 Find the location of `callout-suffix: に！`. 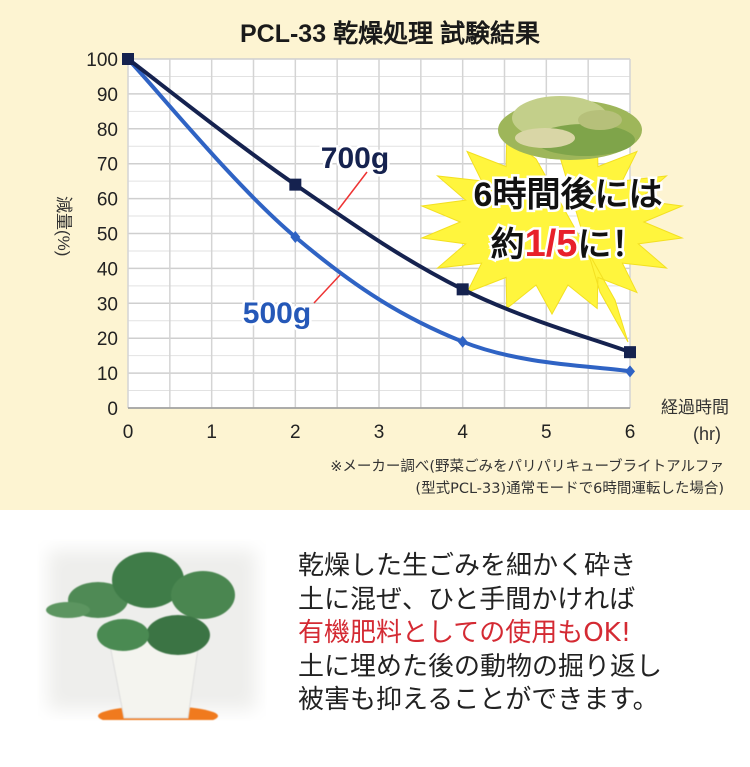

callout-suffix: に！ is located at coordinates (611, 245).